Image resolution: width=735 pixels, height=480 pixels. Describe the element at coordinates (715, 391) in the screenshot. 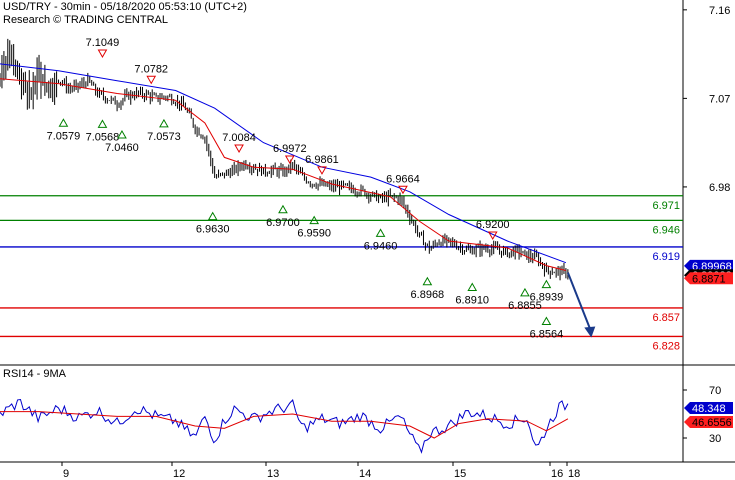

I see `rsi-axis-tick-label: 70` at that location.